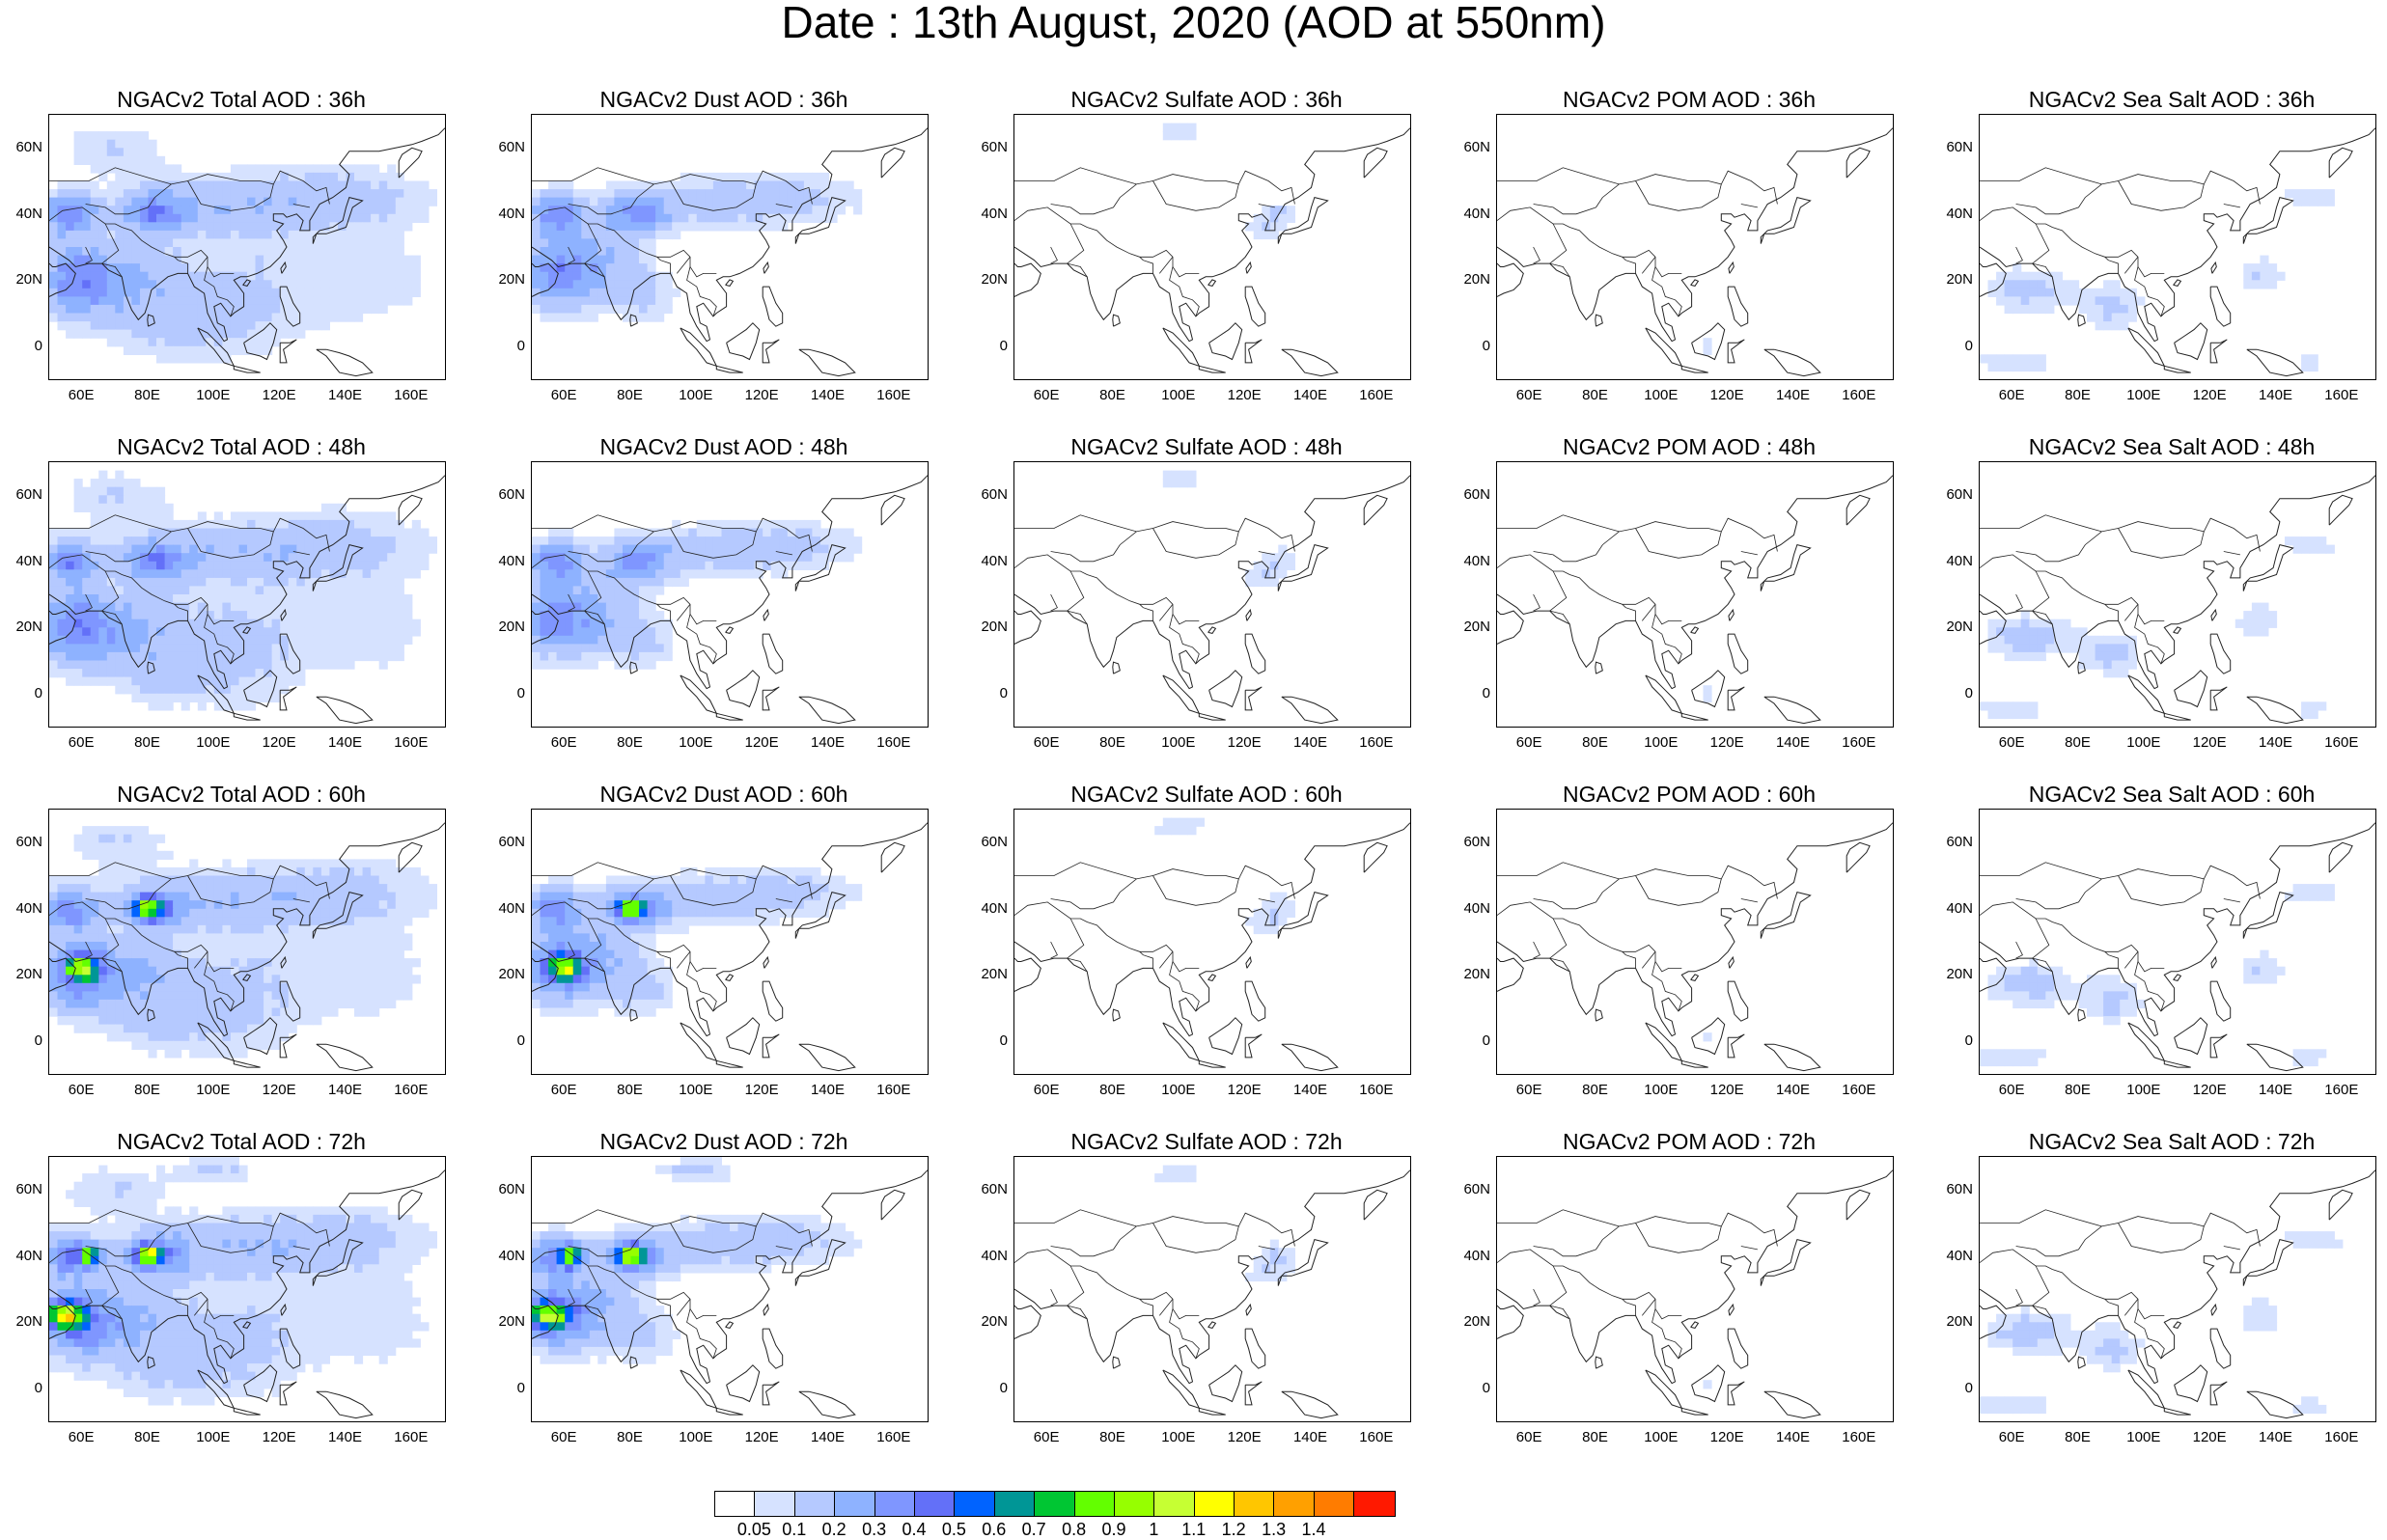 This screenshot has height=1540, width=2387. What do you see at coordinates (28, 627) in the screenshot?
I see `lat-tick-label: 20N` at bounding box center [28, 627].